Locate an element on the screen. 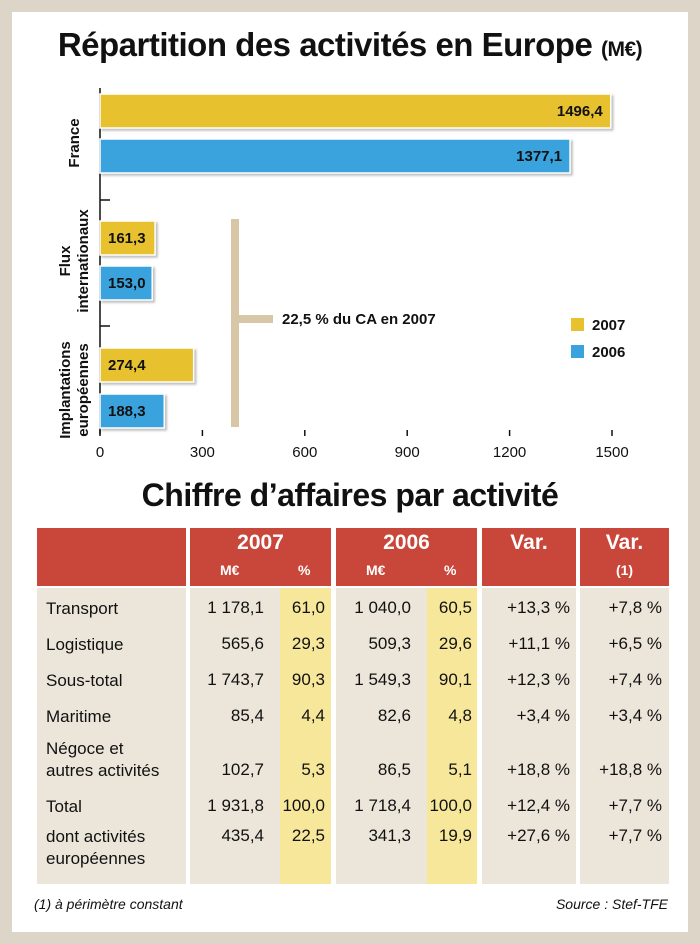 Image resolution: width=700 pixels, height=944 pixels. category-label-line: européennes is located at coordinates (83, 389).